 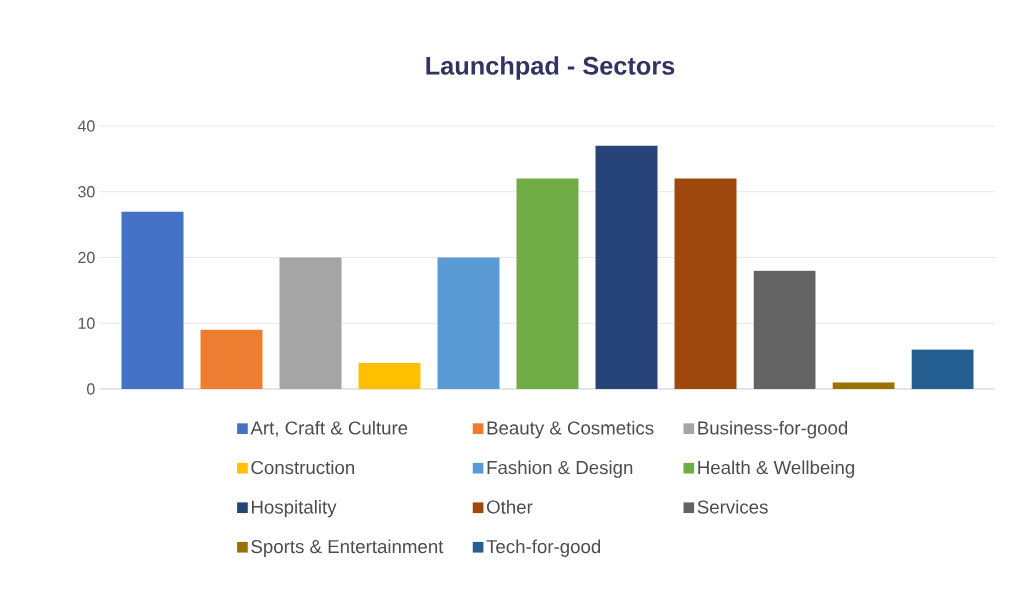 What do you see at coordinates (560, 469) in the screenshot?
I see `legend-label: Fashion & Design` at bounding box center [560, 469].